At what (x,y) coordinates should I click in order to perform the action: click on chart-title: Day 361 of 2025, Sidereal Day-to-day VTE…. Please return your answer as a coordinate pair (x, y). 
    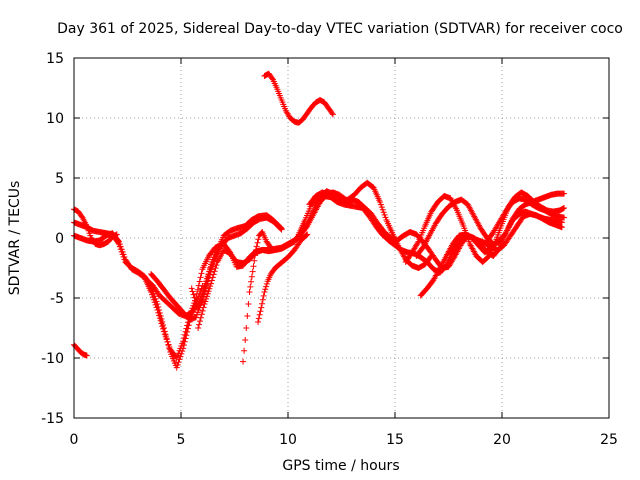
    Looking at the image, I should click on (340, 29).